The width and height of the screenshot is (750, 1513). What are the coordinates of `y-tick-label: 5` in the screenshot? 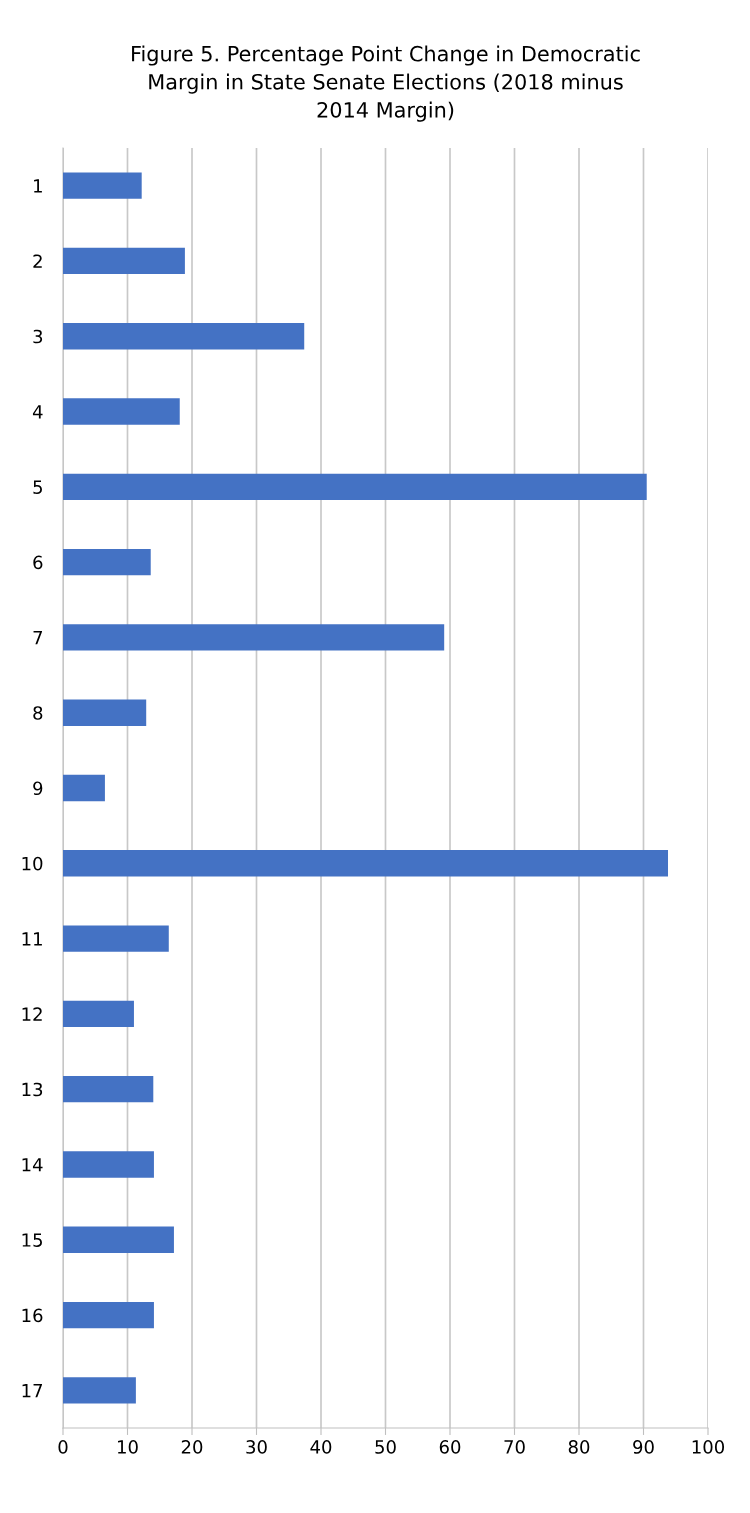 It's located at (37, 487).